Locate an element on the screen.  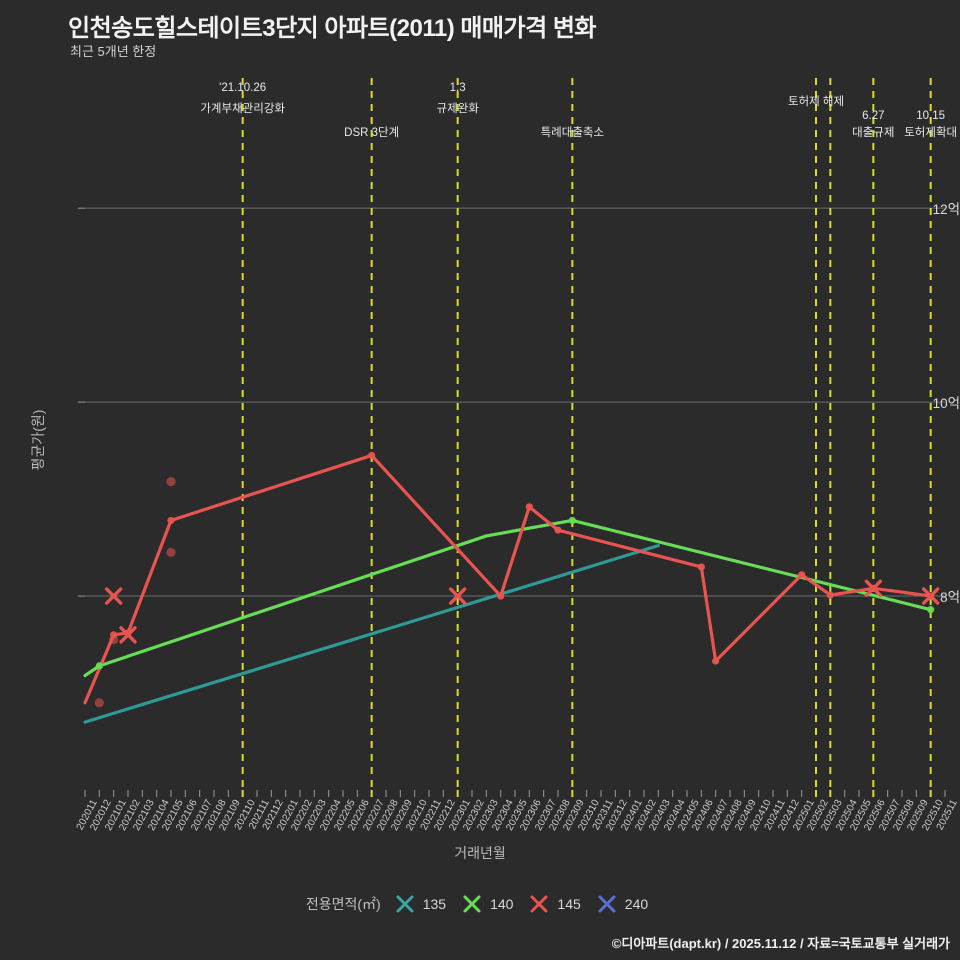
legend-entry-145: 145 is located at coordinates (554, 904).